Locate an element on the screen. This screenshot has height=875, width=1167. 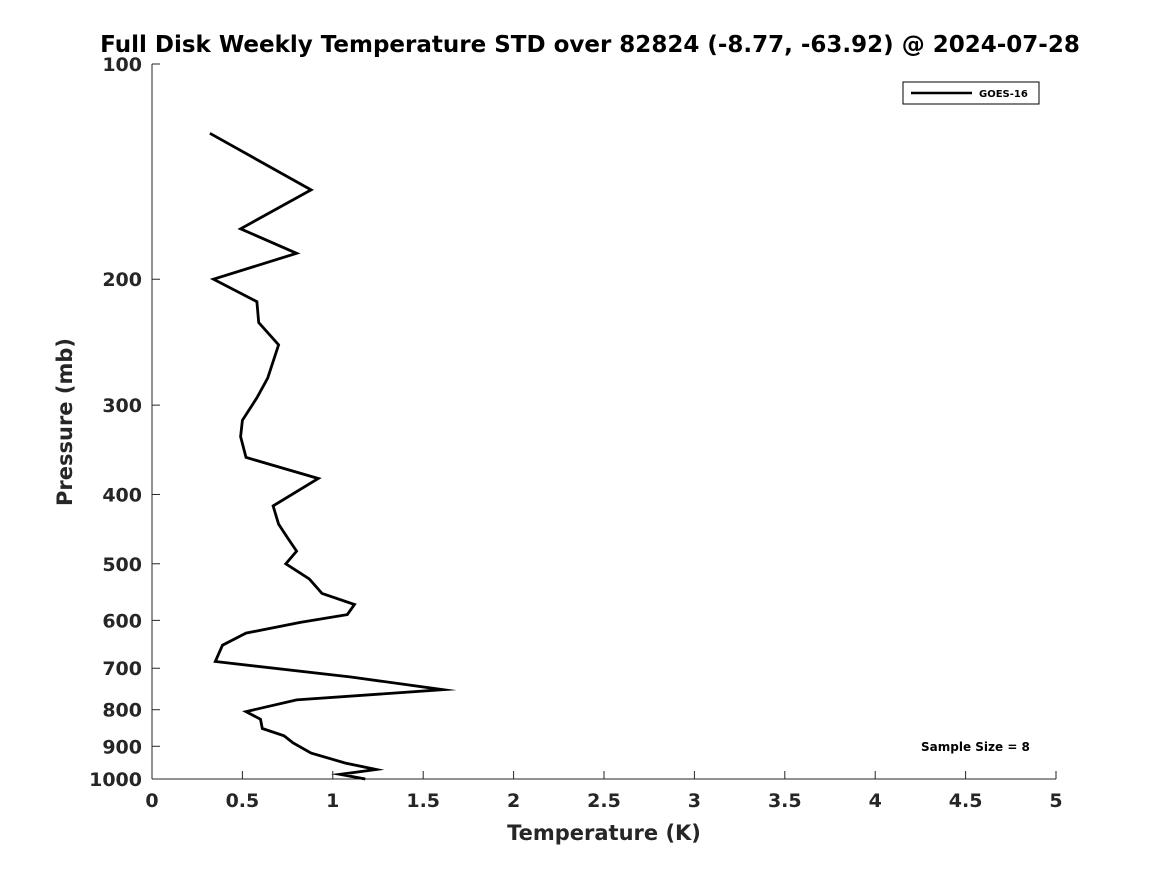
x-tick-label: 3.5 is located at coordinates (785, 801).